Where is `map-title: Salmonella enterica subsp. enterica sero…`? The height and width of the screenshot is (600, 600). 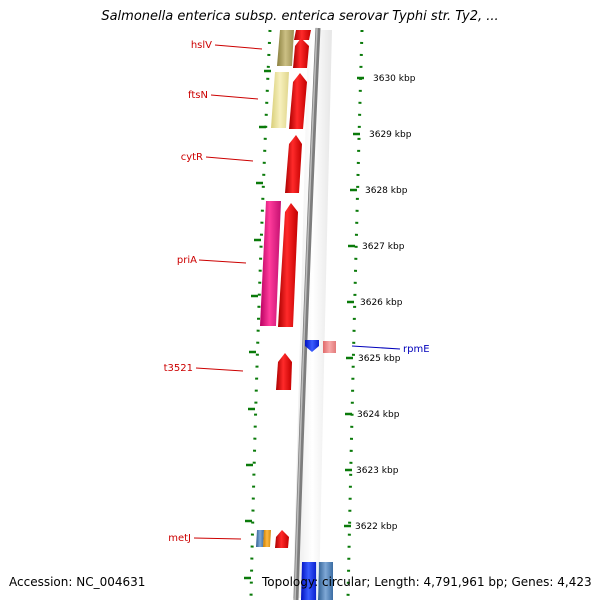 map-title: Salmonella enterica subsp. enterica sero… is located at coordinates (300, 16).